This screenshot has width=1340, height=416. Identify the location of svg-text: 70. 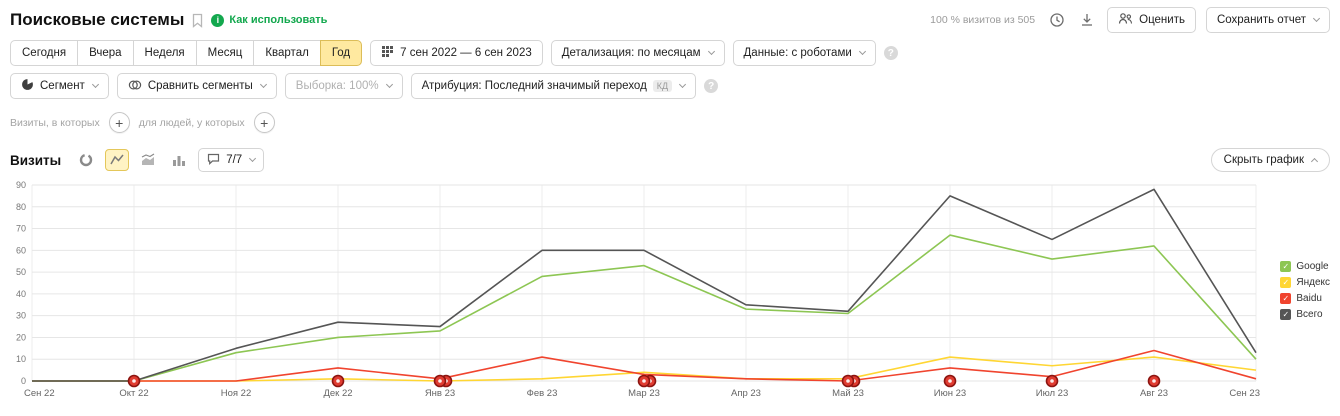
(21, 229).